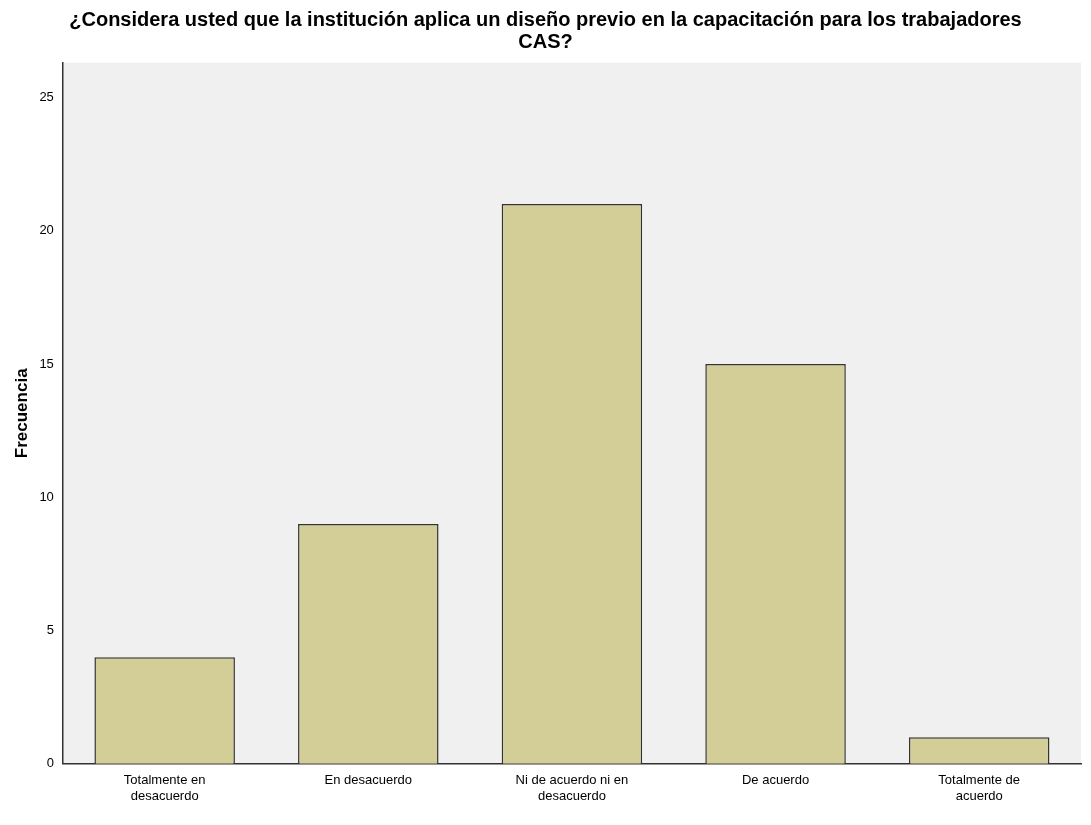 The width and height of the screenshot is (1091, 825). Describe the element at coordinates (46, 97) in the screenshot. I see `y-tick-label: 25` at that location.